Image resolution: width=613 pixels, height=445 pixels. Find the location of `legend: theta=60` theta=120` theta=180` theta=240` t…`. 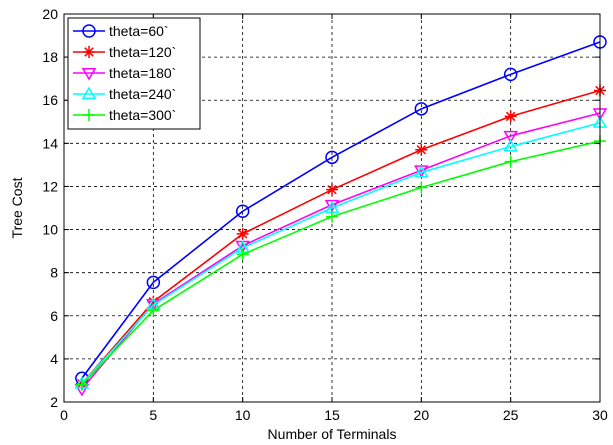

legend: theta=60` theta=120` theta=180` theta=240` t… is located at coordinates (134, 73).